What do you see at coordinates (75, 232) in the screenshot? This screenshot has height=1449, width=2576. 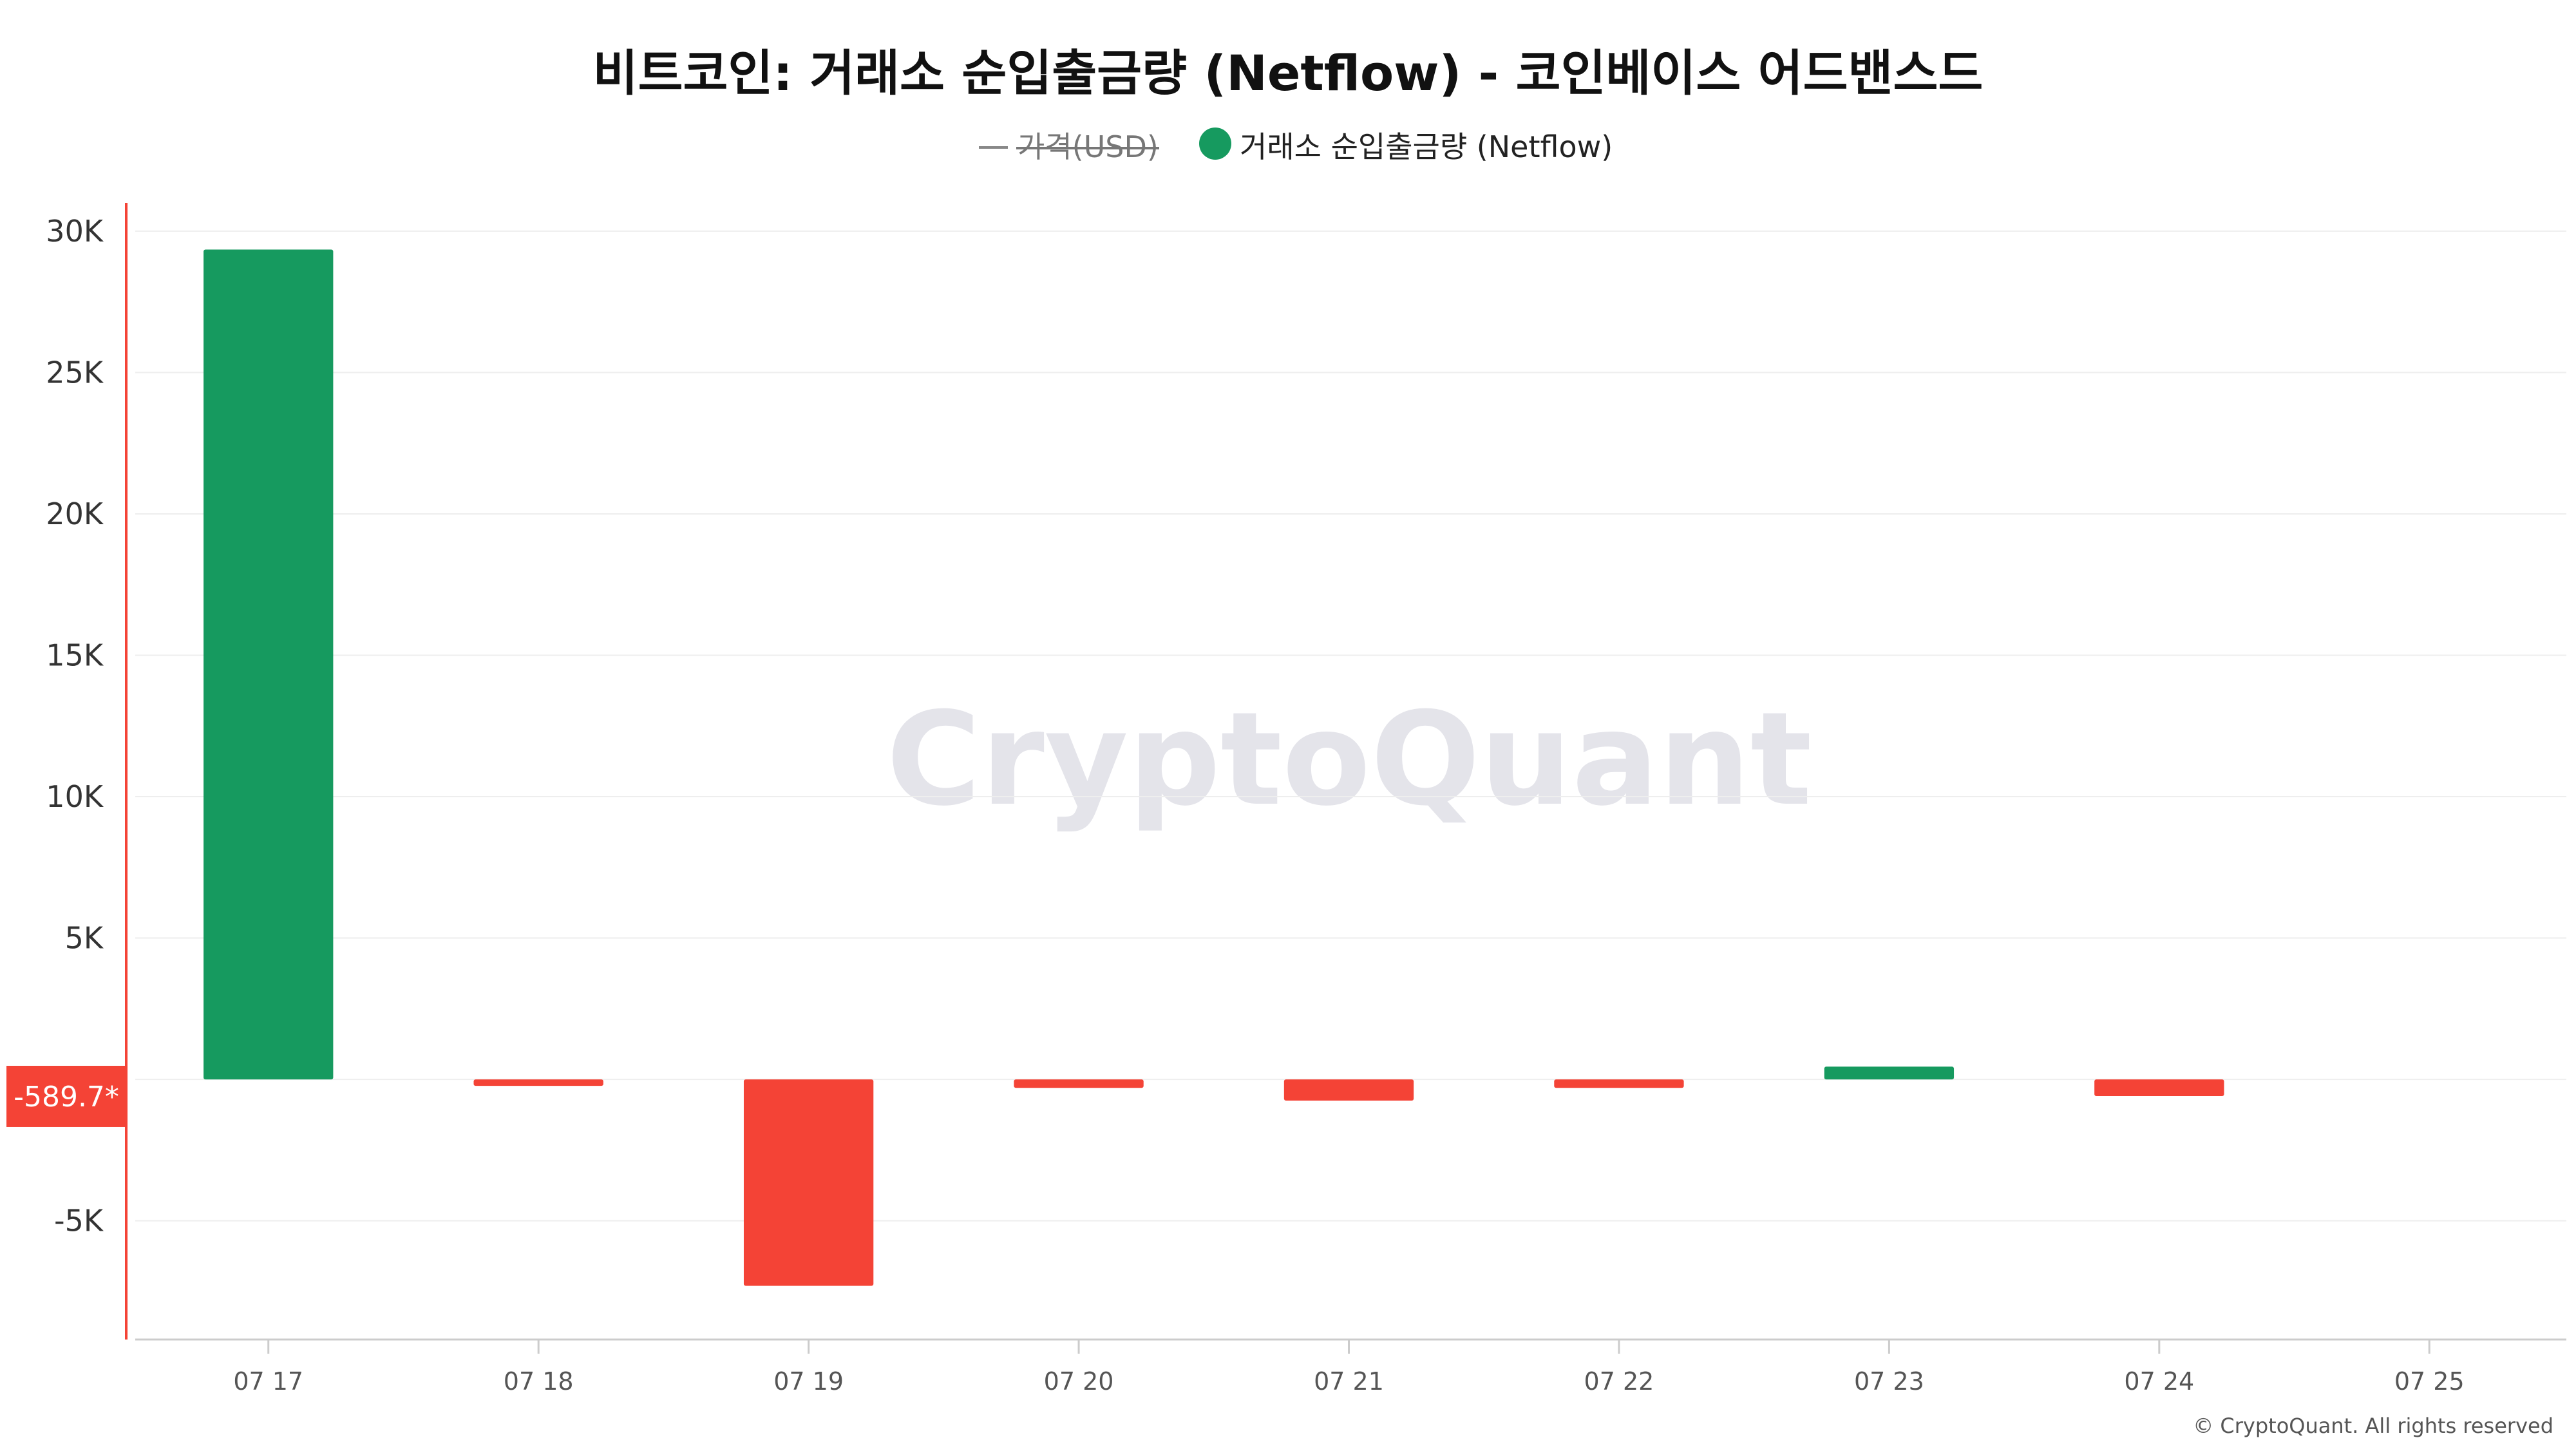 I see `y-tick-label: 30K` at bounding box center [75, 232].